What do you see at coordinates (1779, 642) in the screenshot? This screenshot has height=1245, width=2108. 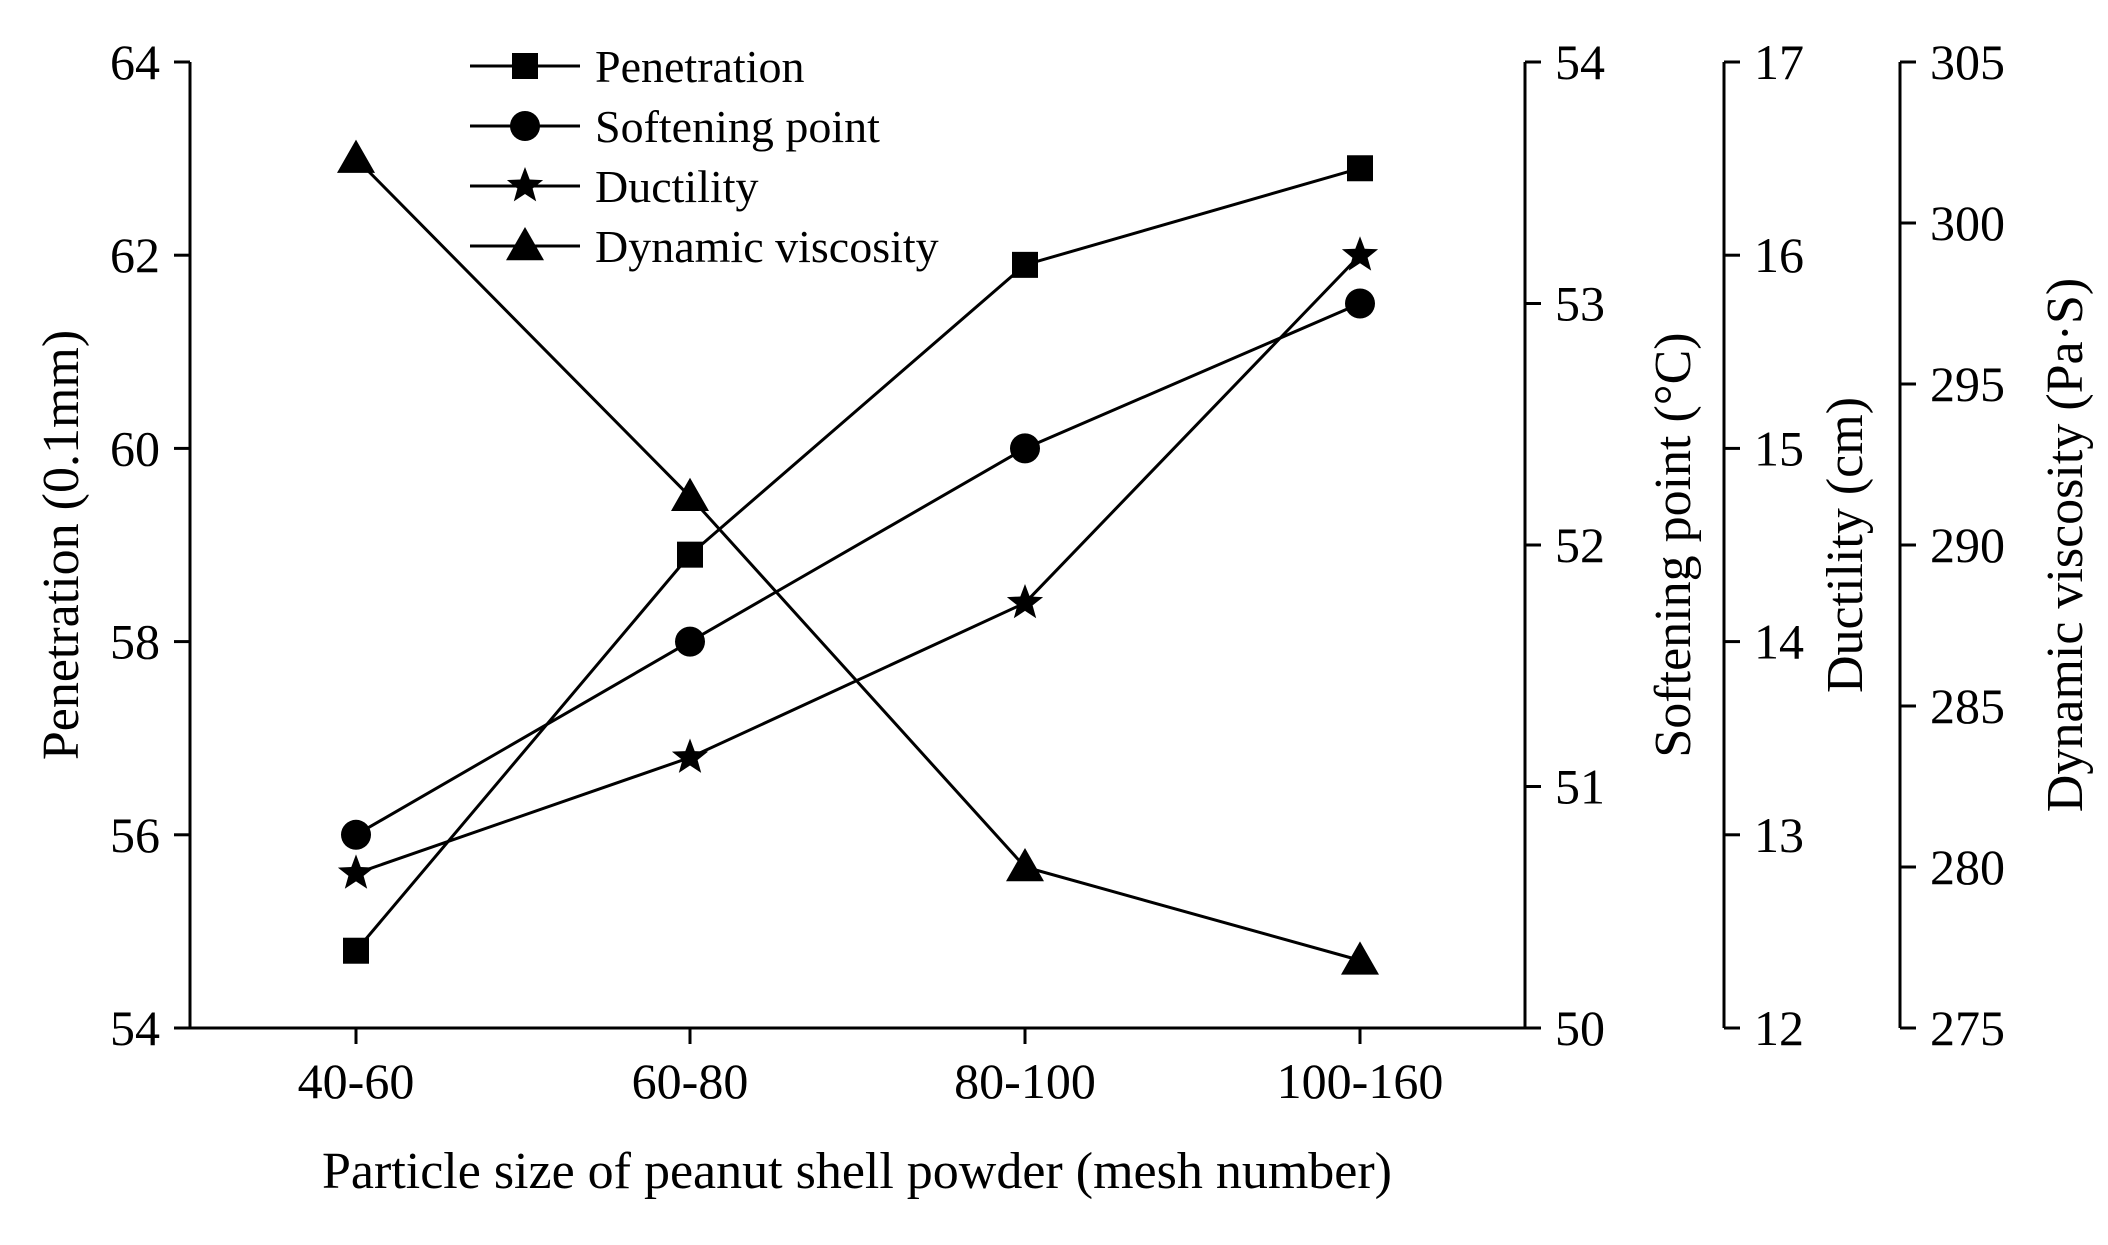 I see `ductility-tick-label: 14` at bounding box center [1779, 642].